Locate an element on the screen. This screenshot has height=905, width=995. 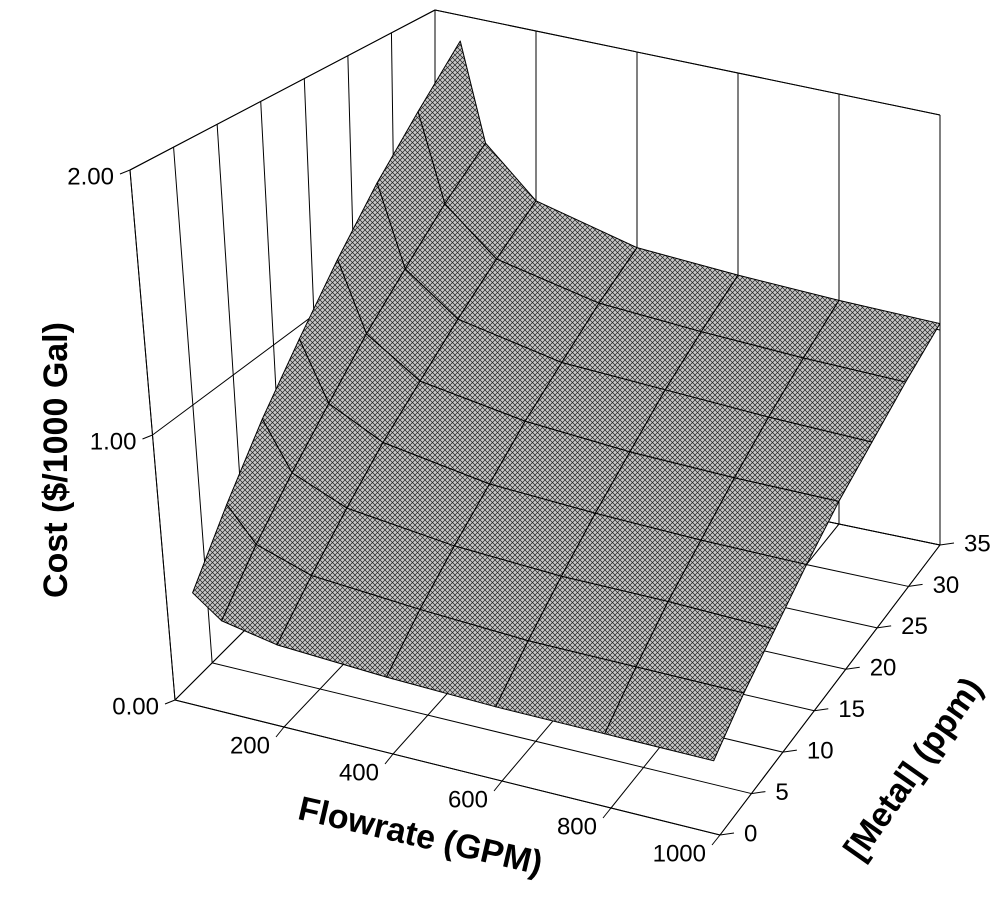
y-tick-label: 25 is located at coordinates (914, 626).